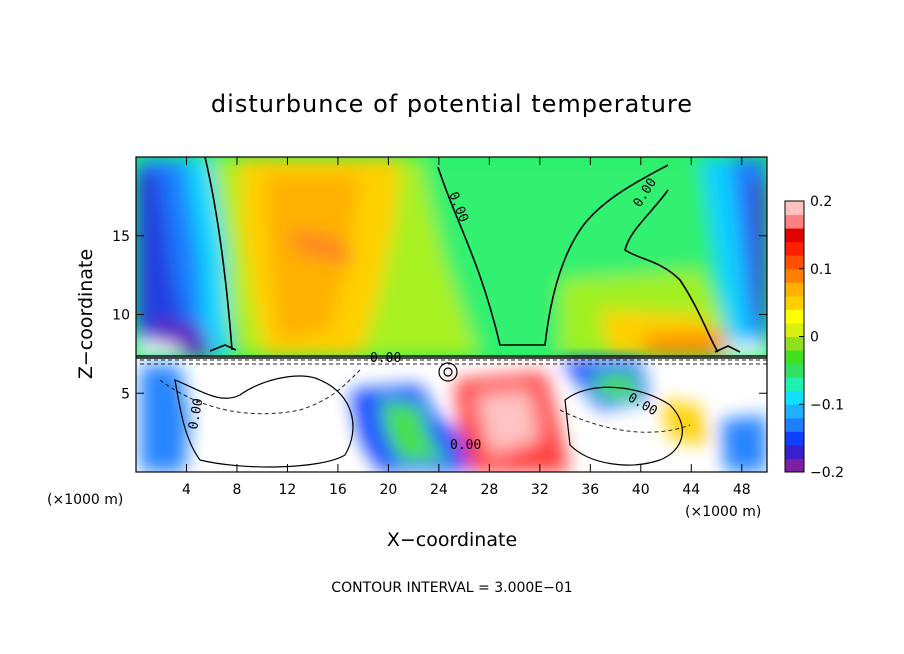  I want to click on x-tick-label: 4, so click(186, 490).